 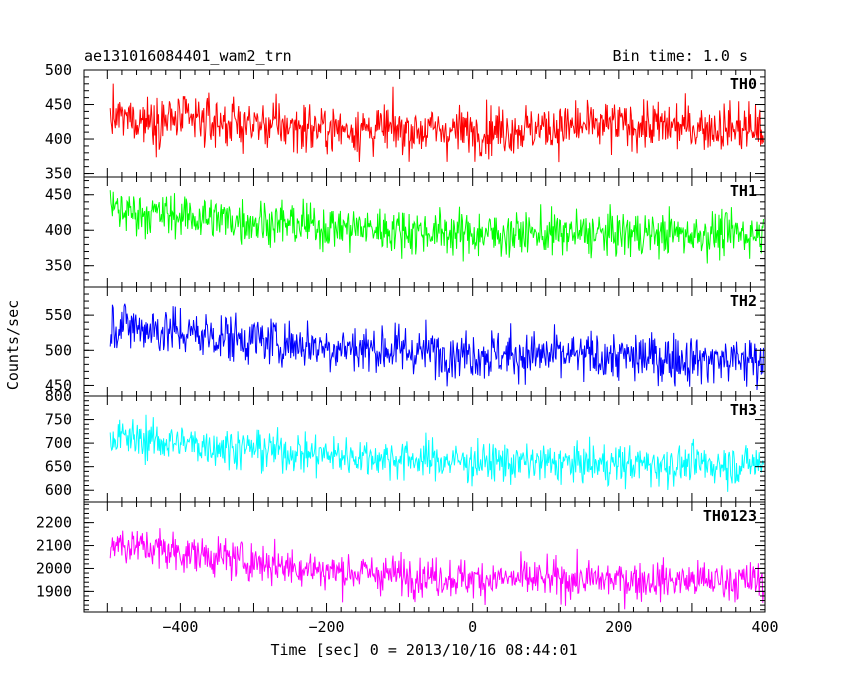 What do you see at coordinates (54, 523) in the screenshot?
I see `y-tick-label: 2200` at bounding box center [54, 523].